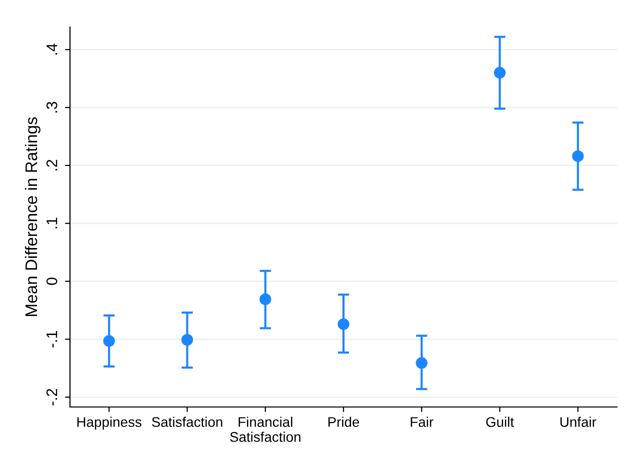  Describe the element at coordinates (578, 421) in the screenshot. I see `x-tick-label: Unfair` at that location.